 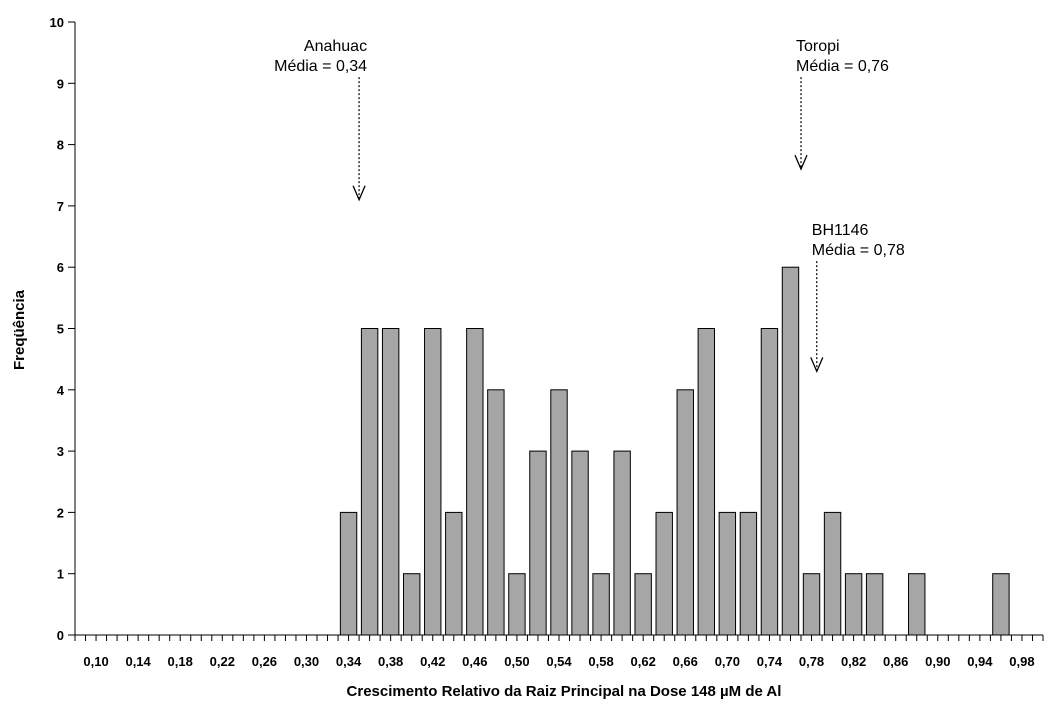 I want to click on x-tick-label: 0,62, so click(x=643, y=661).